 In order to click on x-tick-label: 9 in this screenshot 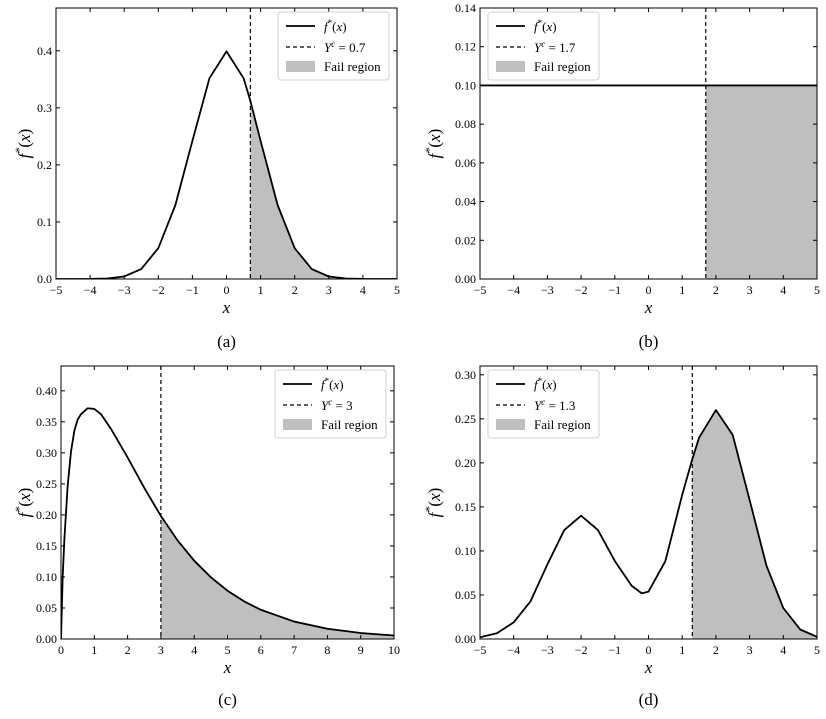, I will do `click(361, 650)`.